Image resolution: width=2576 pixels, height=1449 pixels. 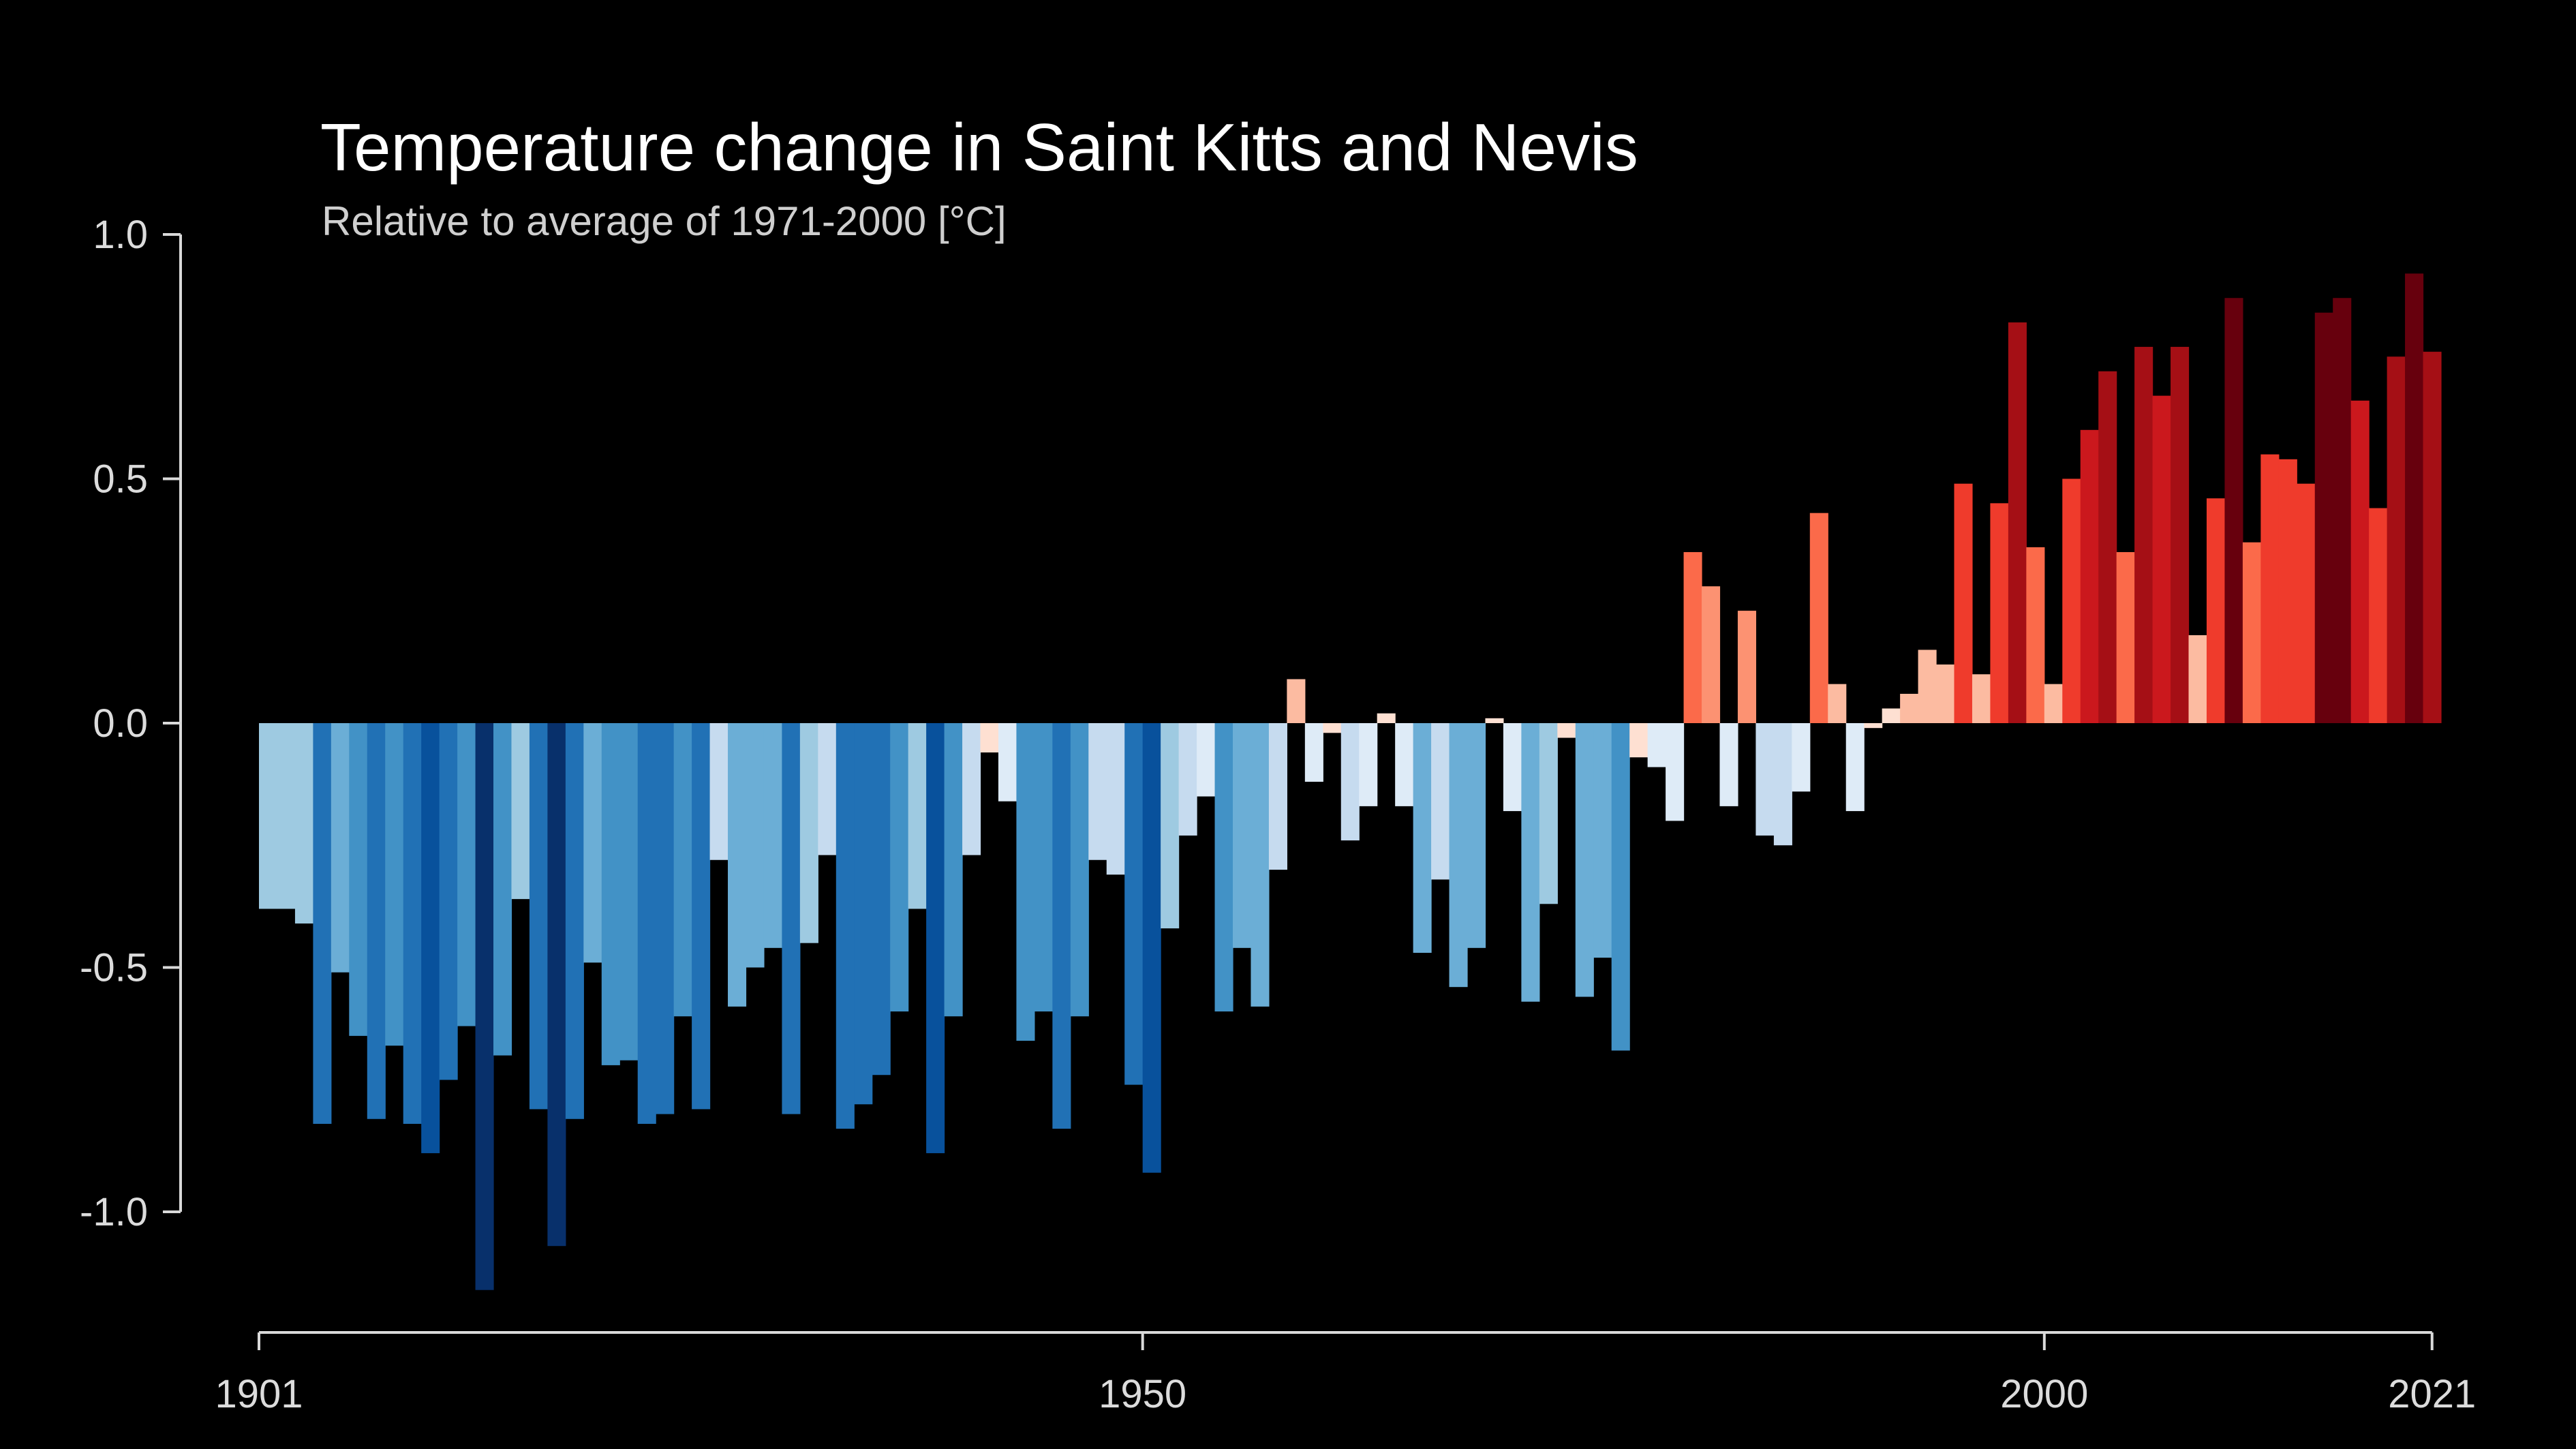 I want to click on bar-1939, so click(x=953, y=870).